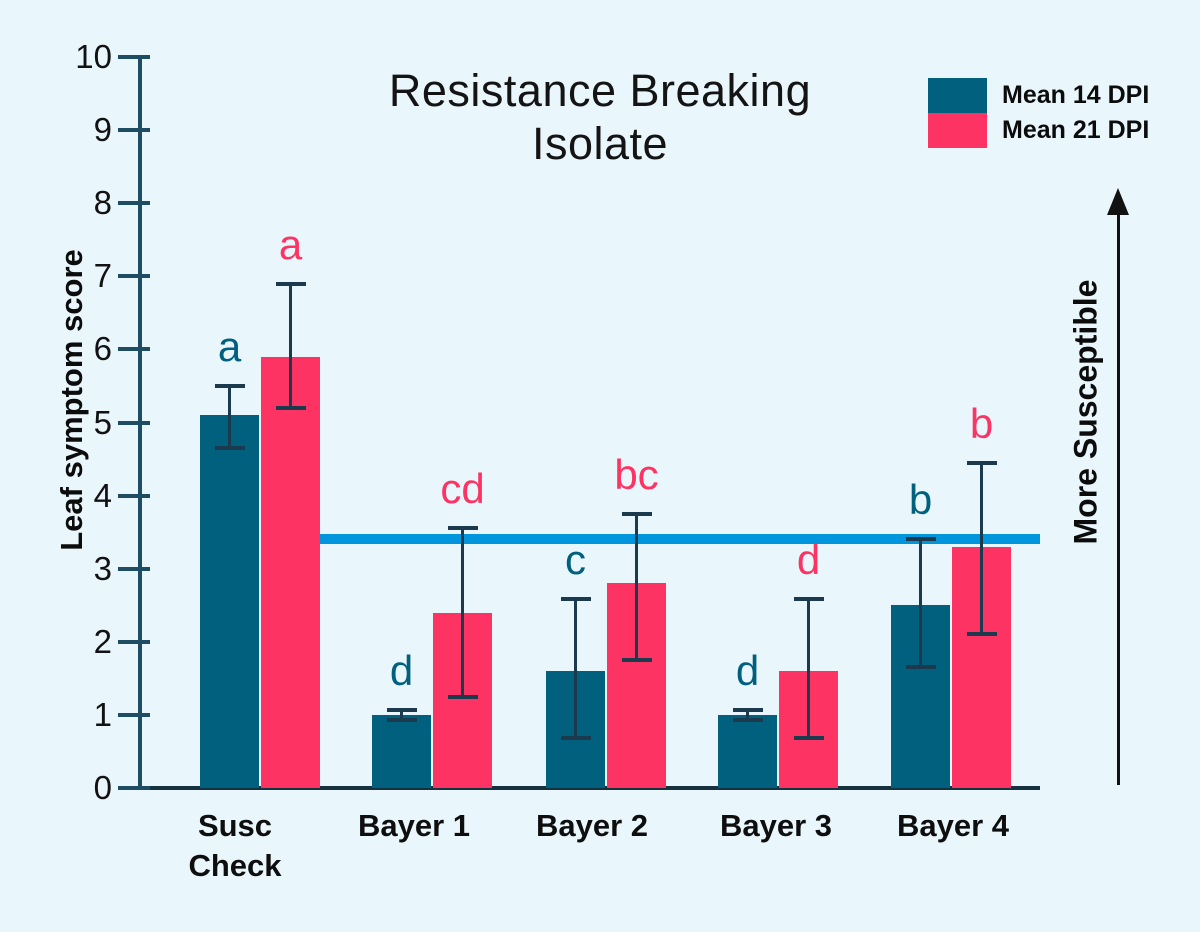  Describe the element at coordinates (414, 825) in the screenshot. I see `x-tick-label-bayer-1: Bayer 1` at that location.